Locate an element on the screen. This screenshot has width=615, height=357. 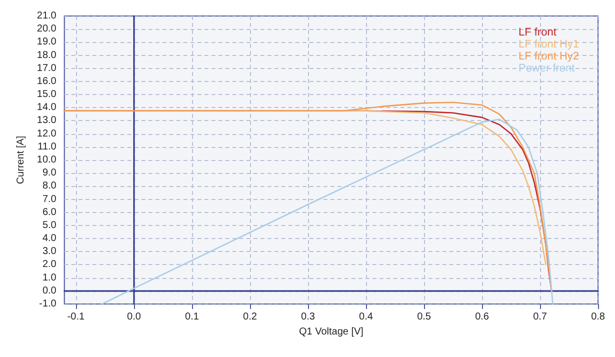
y-tick-label: 13.0 is located at coordinates (46, 120).